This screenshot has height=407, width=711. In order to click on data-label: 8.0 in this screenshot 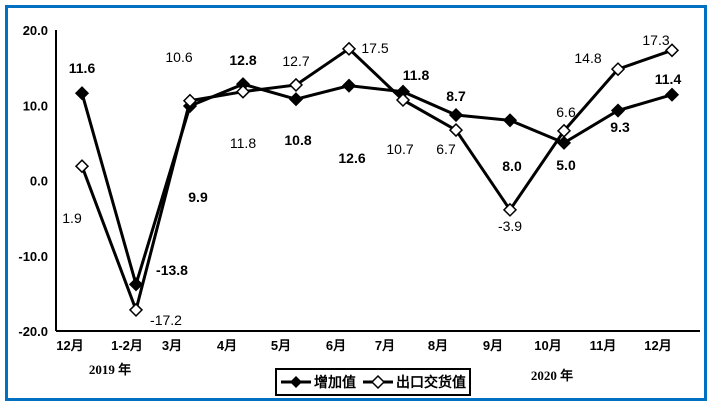, I will do `click(512, 166)`.